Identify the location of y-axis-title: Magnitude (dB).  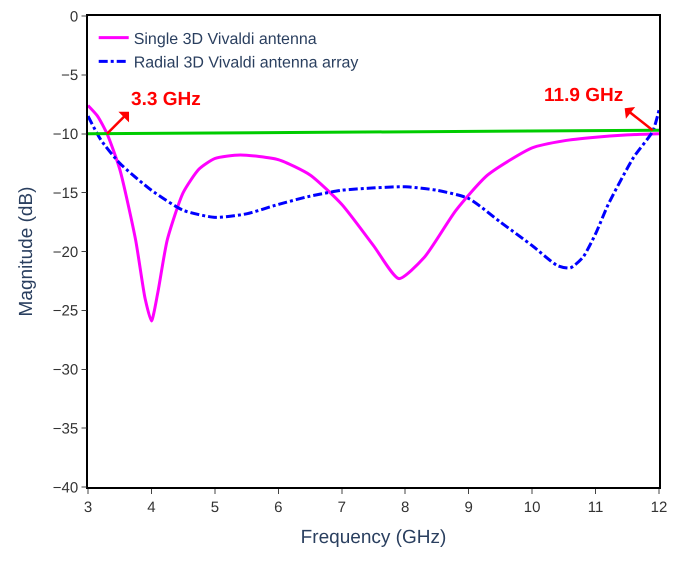
(27, 251).